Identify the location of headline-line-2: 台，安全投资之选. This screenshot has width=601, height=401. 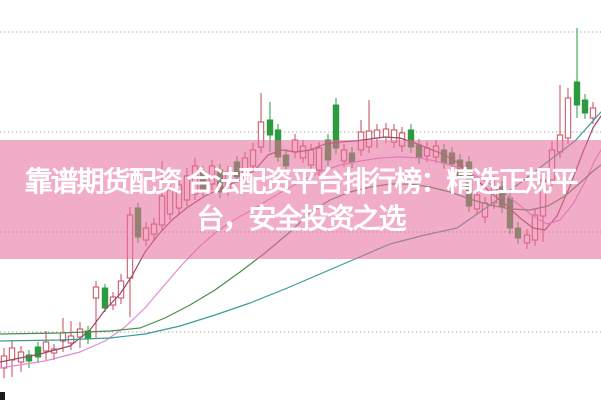
(301, 218).